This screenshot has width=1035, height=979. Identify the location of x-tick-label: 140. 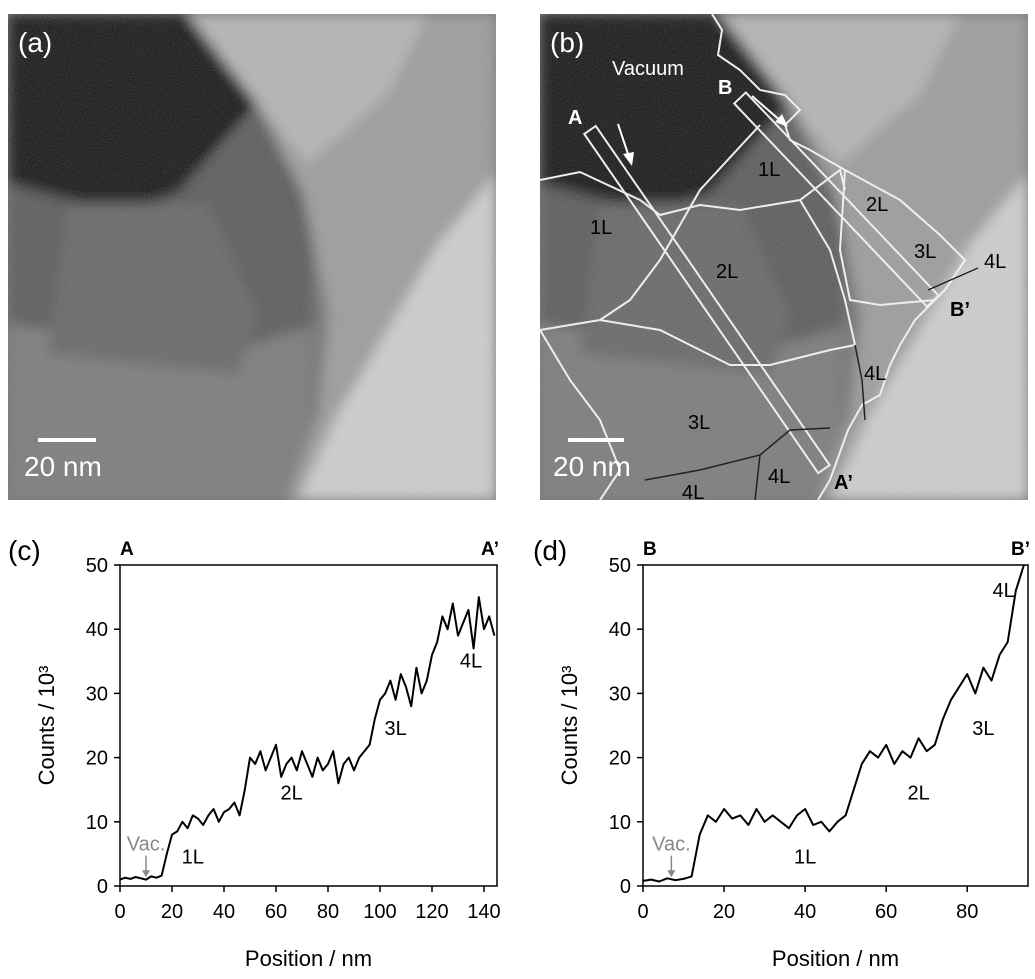
(483, 912).